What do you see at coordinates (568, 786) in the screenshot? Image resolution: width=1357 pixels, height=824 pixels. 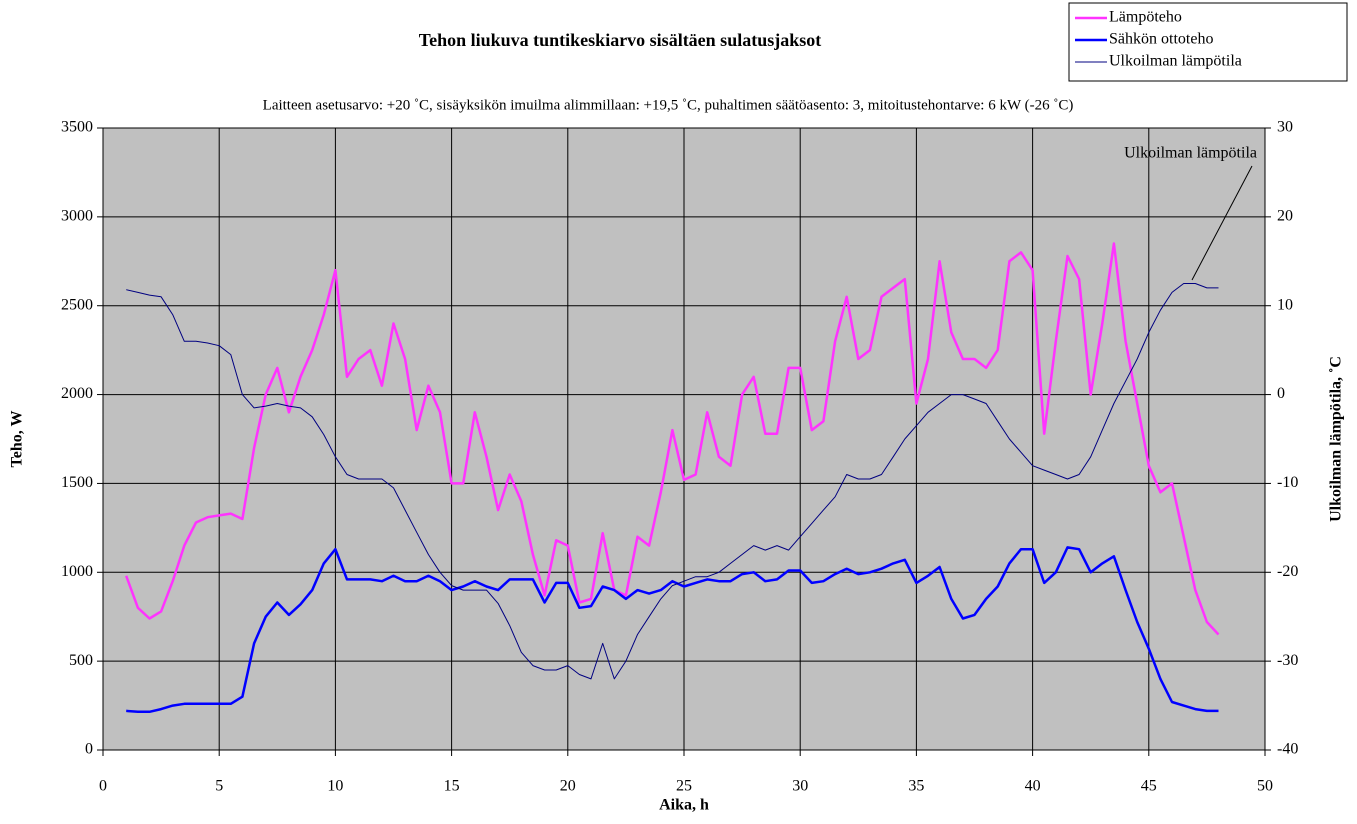 I see `x-tick-label: 20` at bounding box center [568, 786].